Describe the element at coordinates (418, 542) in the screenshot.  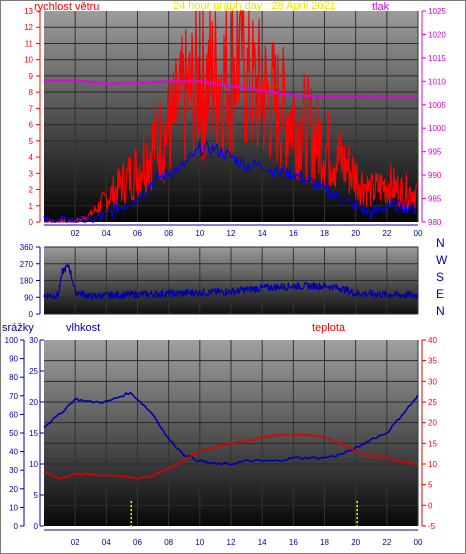
I see `humidity-x-tick-label: 00` at that location.